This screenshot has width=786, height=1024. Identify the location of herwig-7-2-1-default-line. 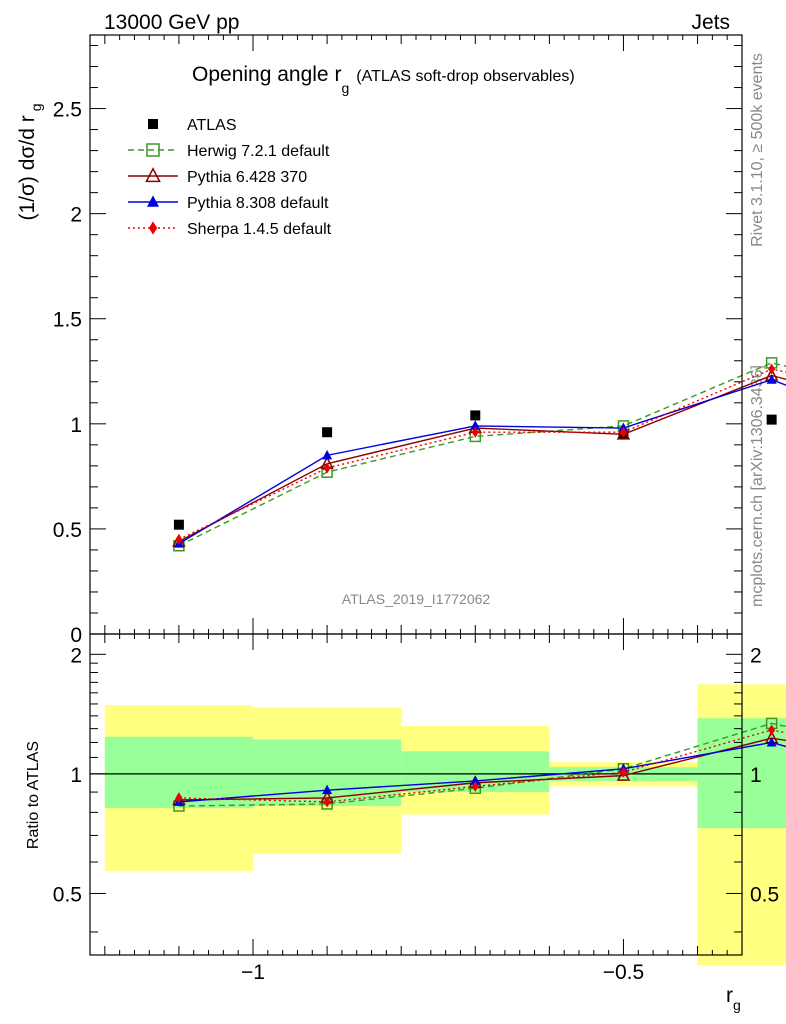
(482, 454).